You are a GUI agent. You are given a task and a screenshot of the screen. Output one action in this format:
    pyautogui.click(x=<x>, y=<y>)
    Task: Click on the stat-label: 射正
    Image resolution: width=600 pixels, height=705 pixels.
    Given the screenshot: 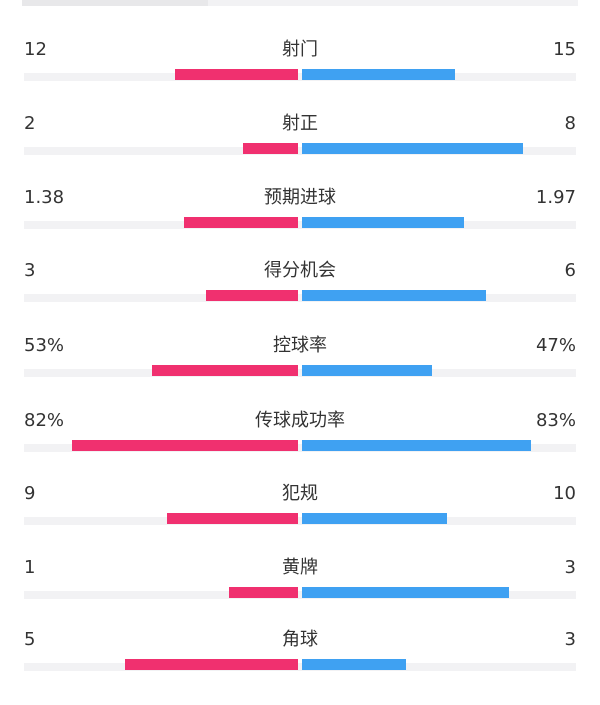 What is the action you would take?
    pyautogui.click(x=300, y=123)
    